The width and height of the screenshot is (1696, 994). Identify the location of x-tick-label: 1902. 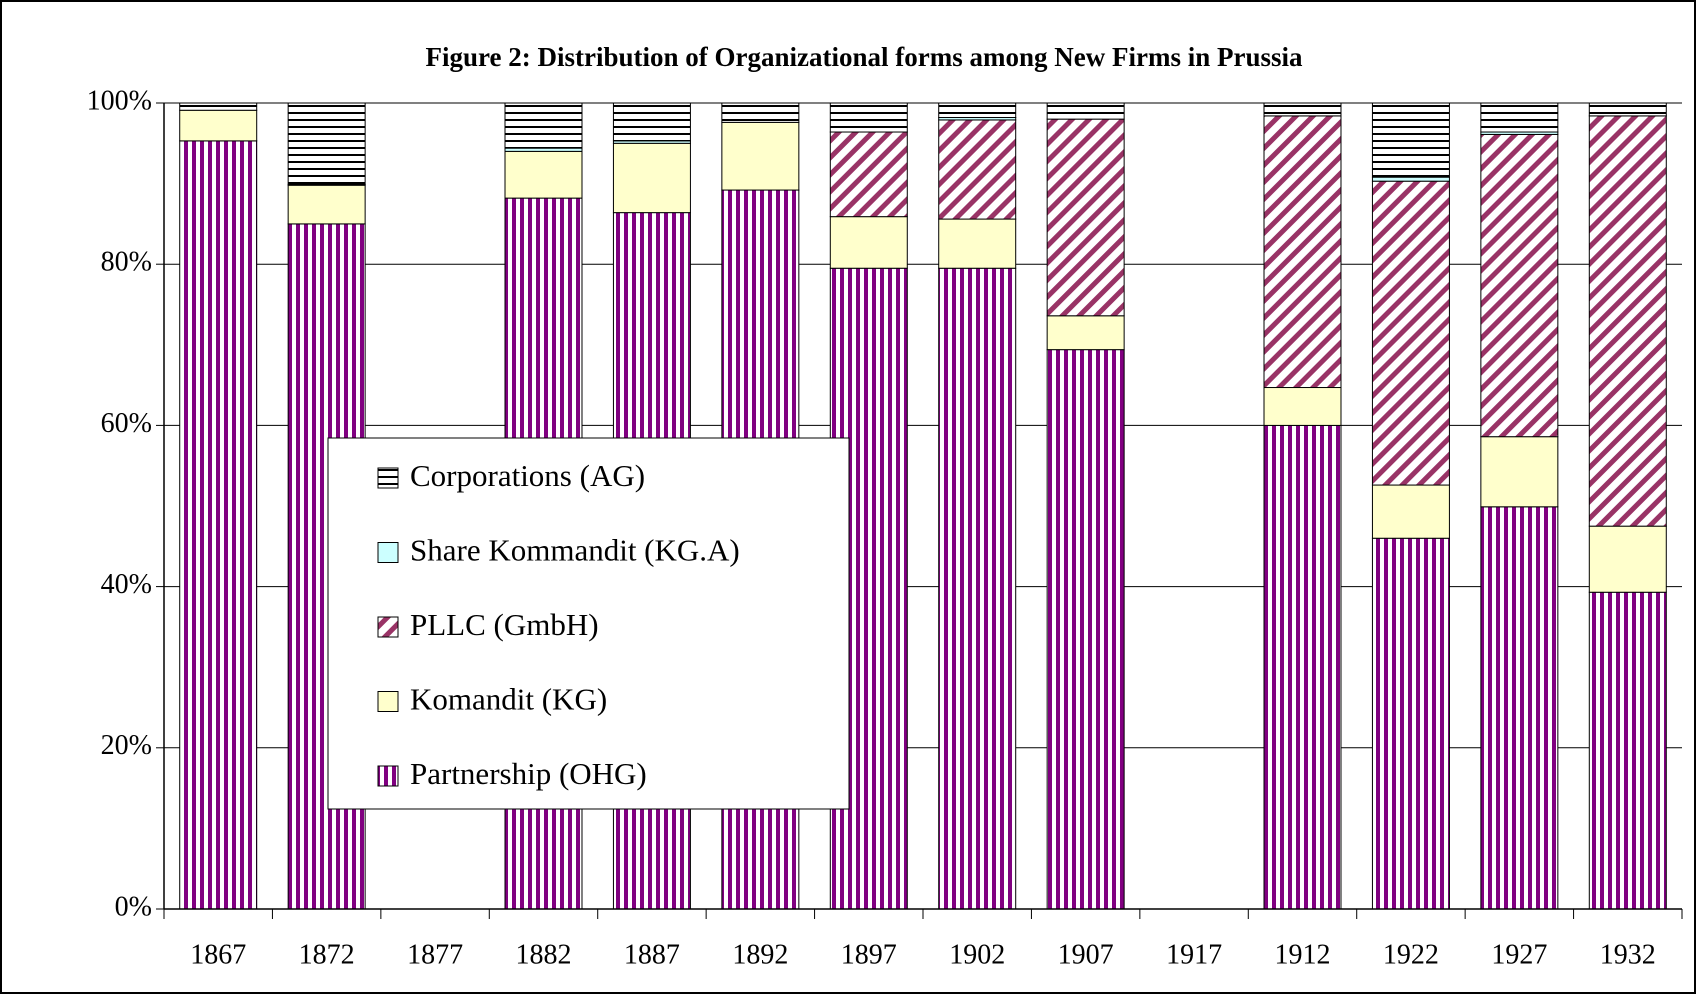
(977, 954).